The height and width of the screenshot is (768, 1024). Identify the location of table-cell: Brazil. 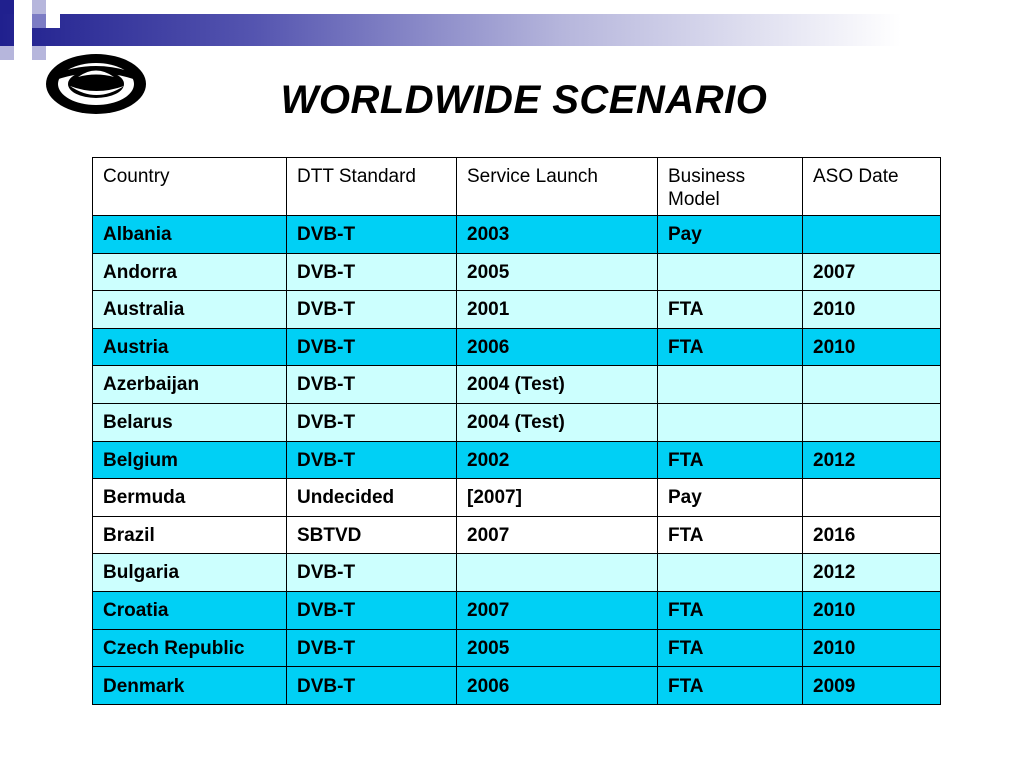
(189, 535).